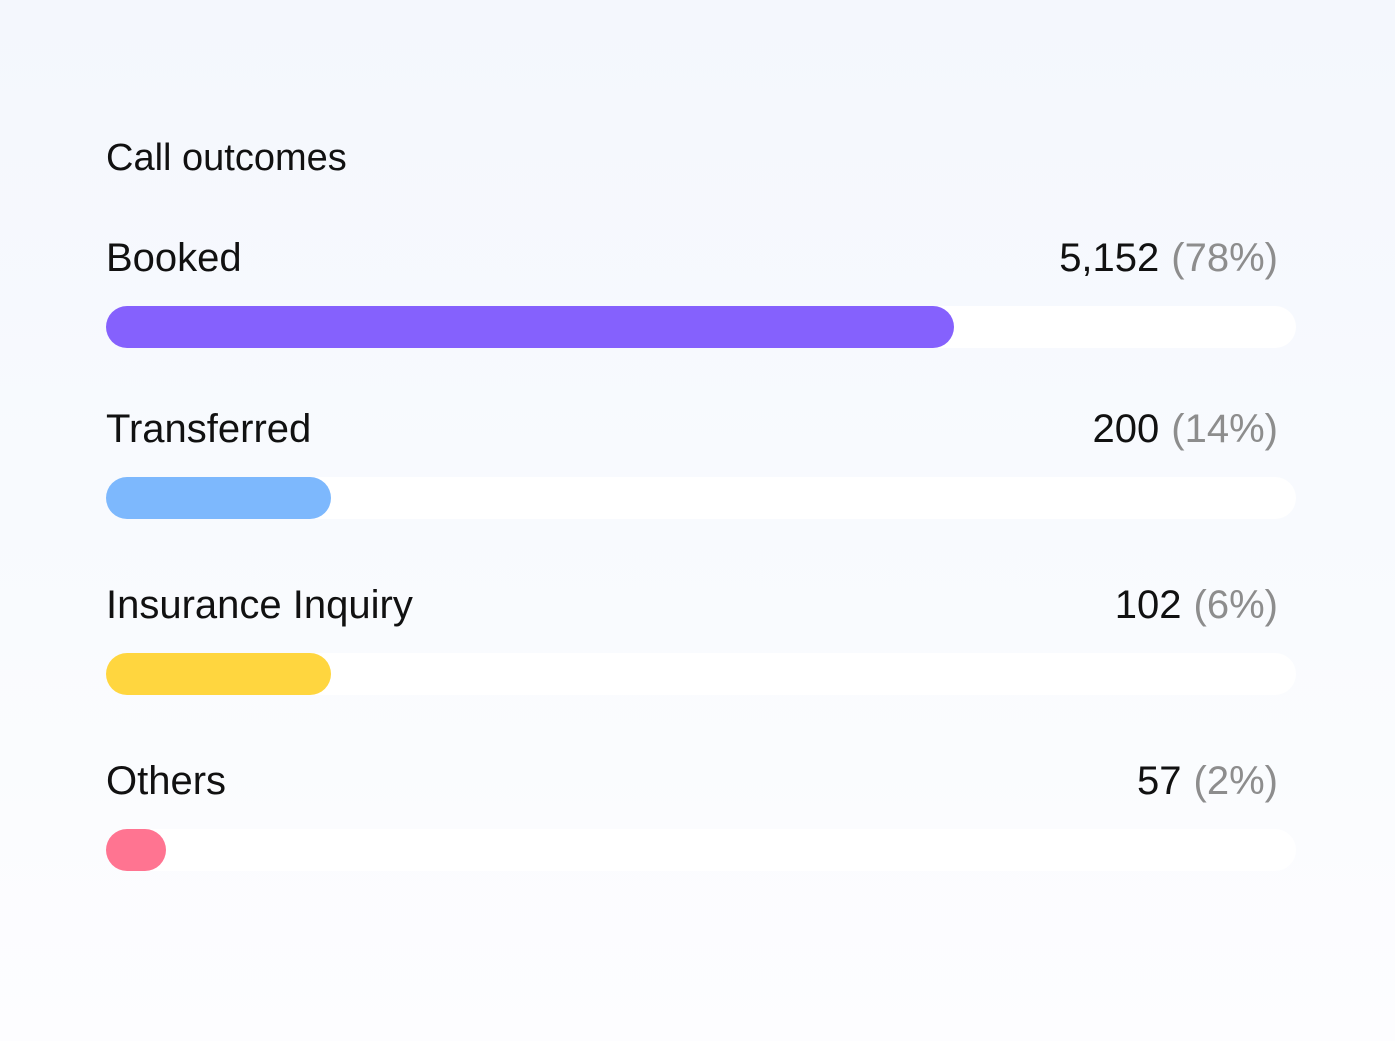 The height and width of the screenshot is (1041, 1395). I want to click on progress-fill-booked, so click(530, 327).